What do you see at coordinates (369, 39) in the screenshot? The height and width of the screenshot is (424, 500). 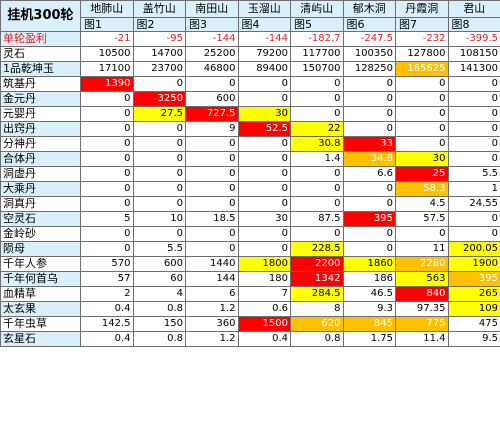 I see `value-cell: -247.5` at bounding box center [369, 39].